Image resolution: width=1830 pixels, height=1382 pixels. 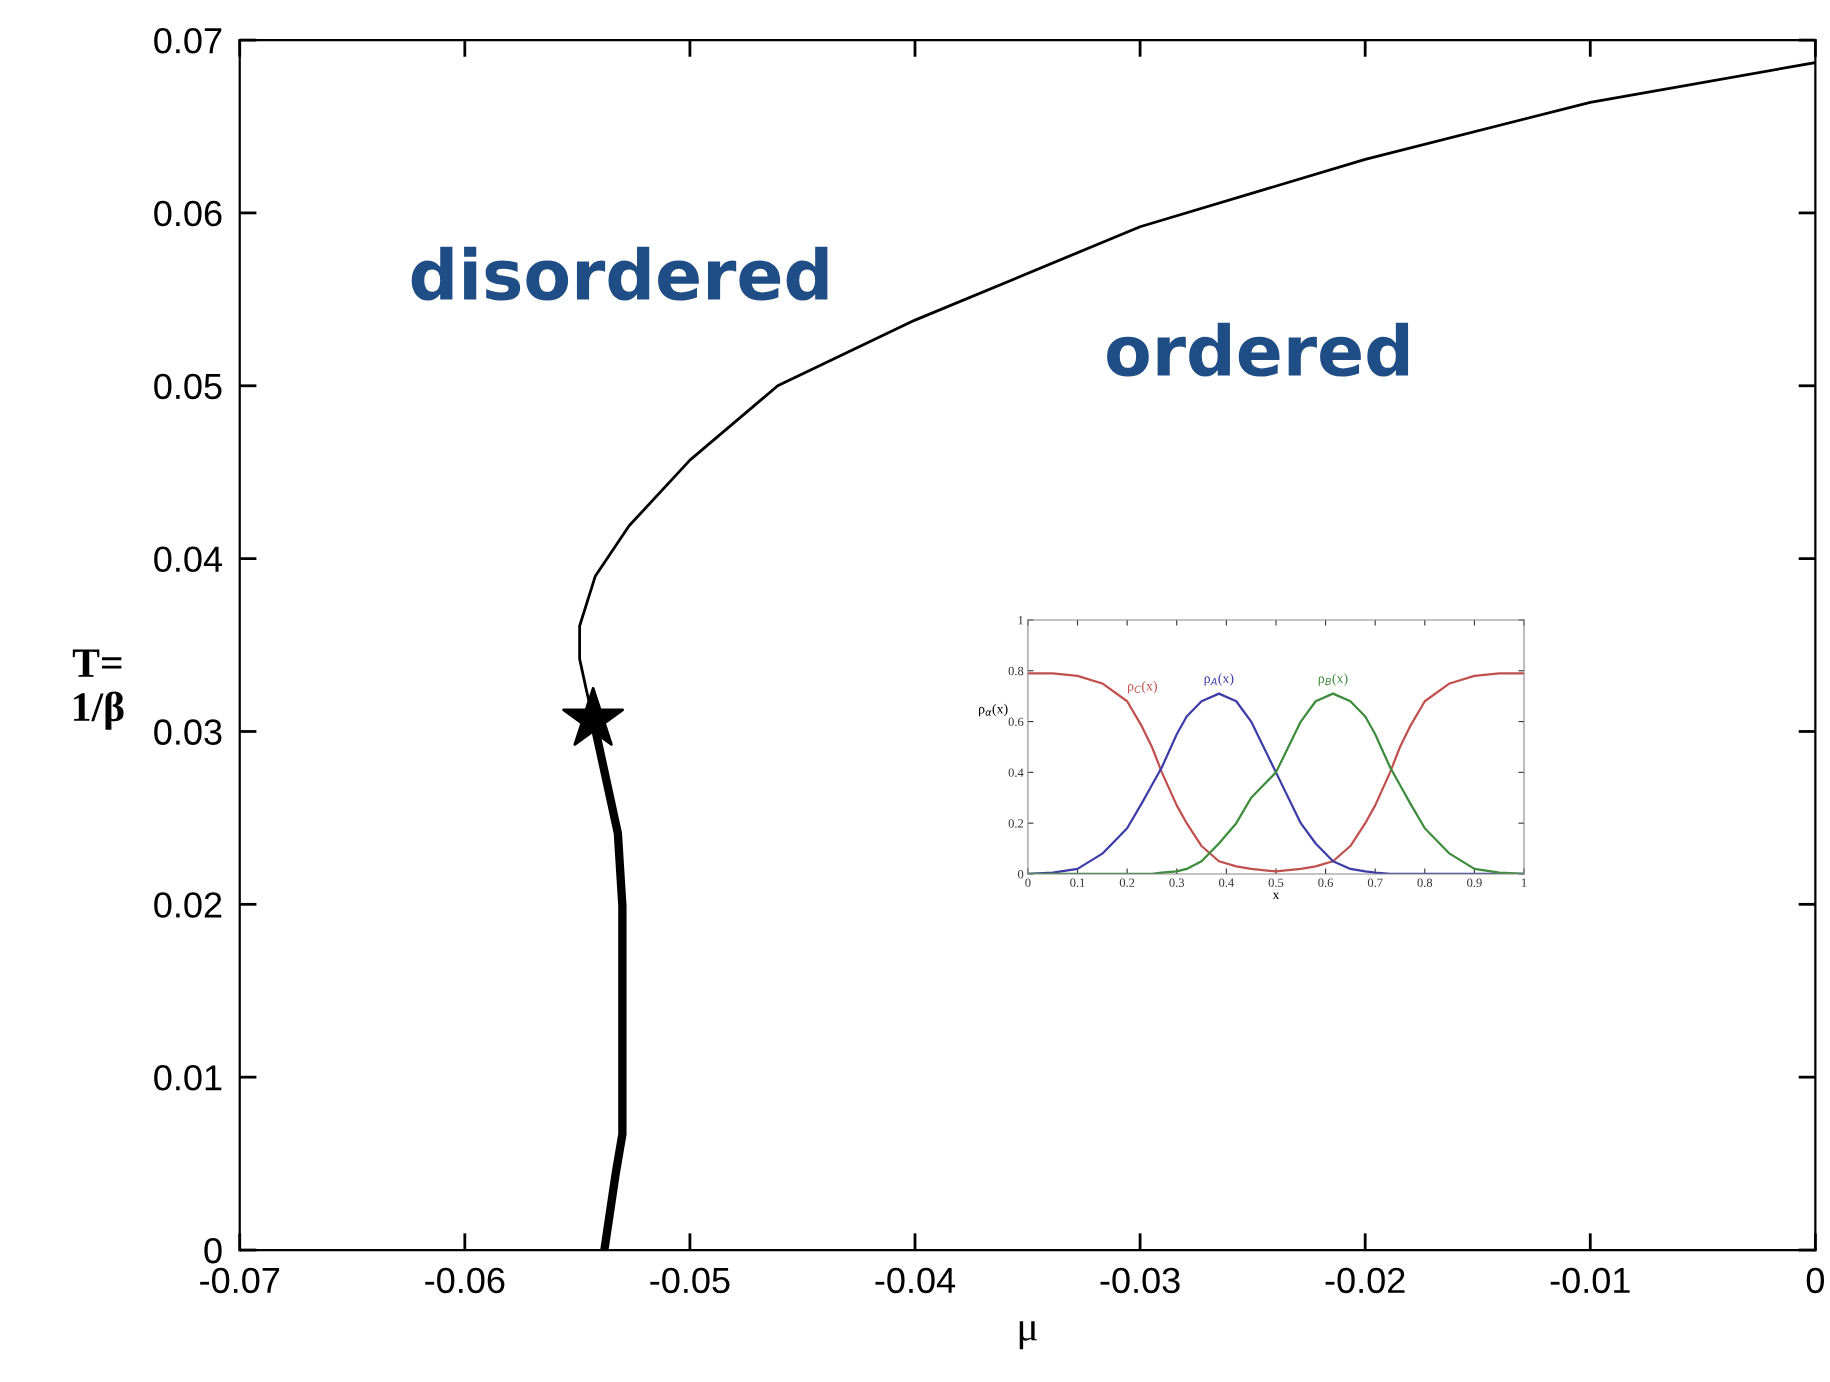 I want to click on x-axis-title: μ, so click(x=1028, y=1335).